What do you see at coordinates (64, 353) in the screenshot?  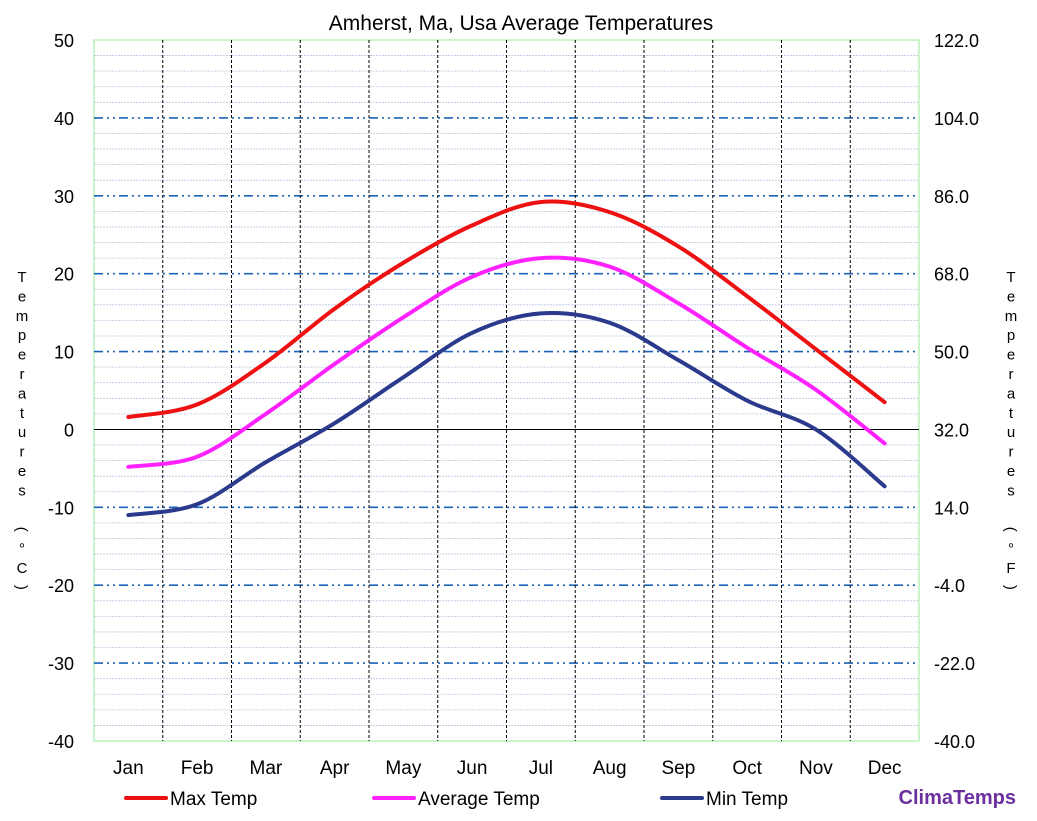 I see `y-tick-label-left: 10` at bounding box center [64, 353].